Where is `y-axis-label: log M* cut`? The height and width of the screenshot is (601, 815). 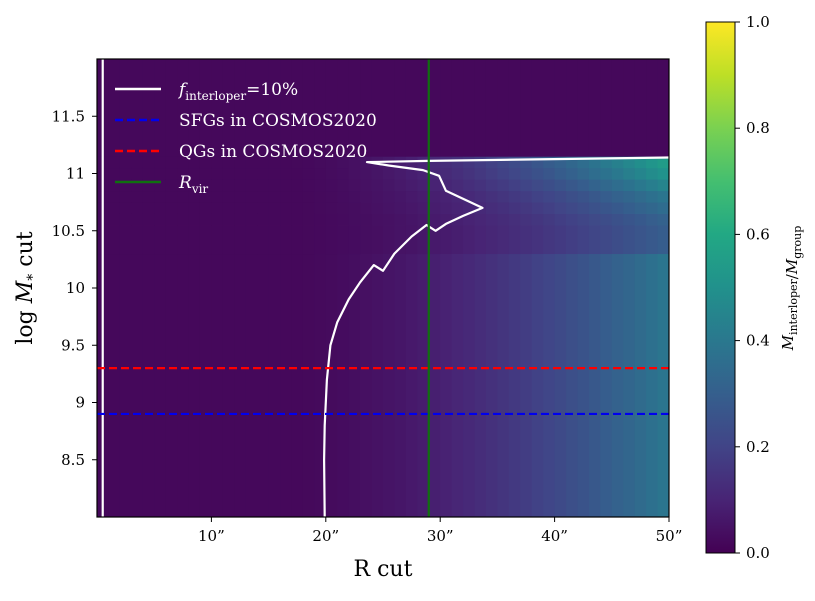
y-axis-label: log M* cut is located at coordinates (27, 287).